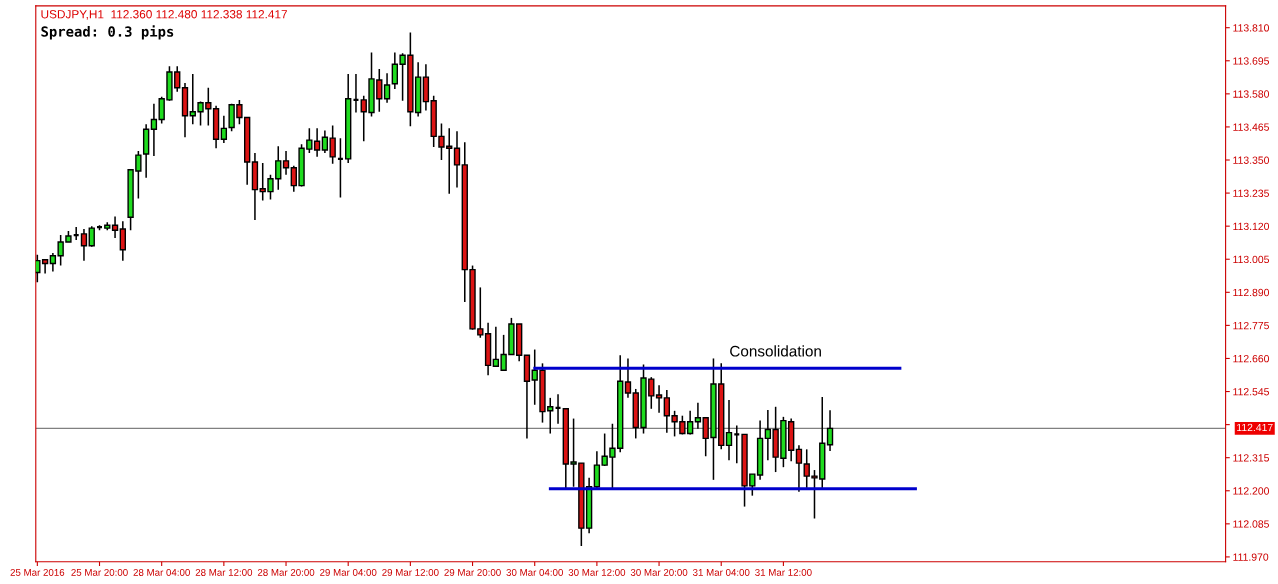 The height and width of the screenshot is (584, 1278). Describe the element at coordinates (1251, 458) in the screenshot. I see `y-tick-label: 112.315` at that location.